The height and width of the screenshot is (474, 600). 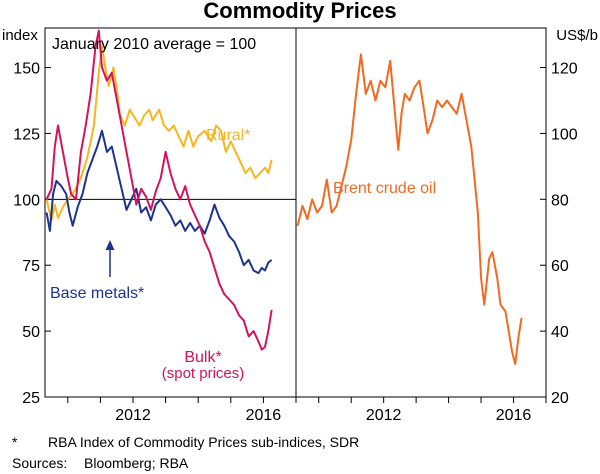 What do you see at coordinates (154, 44) in the screenshot?
I see `left-panel-note: January 2010 average = 100` at bounding box center [154, 44].